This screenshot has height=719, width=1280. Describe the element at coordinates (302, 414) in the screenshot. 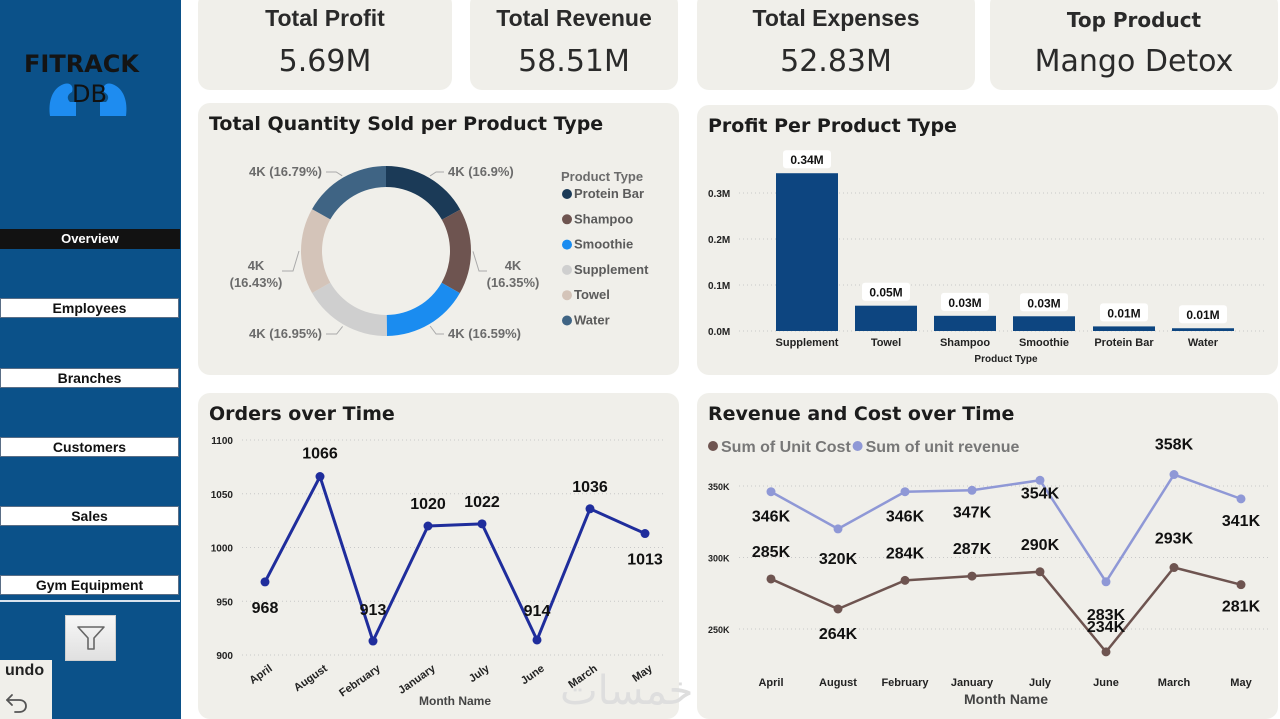

I see `chart-title: Orders over Time` at that location.